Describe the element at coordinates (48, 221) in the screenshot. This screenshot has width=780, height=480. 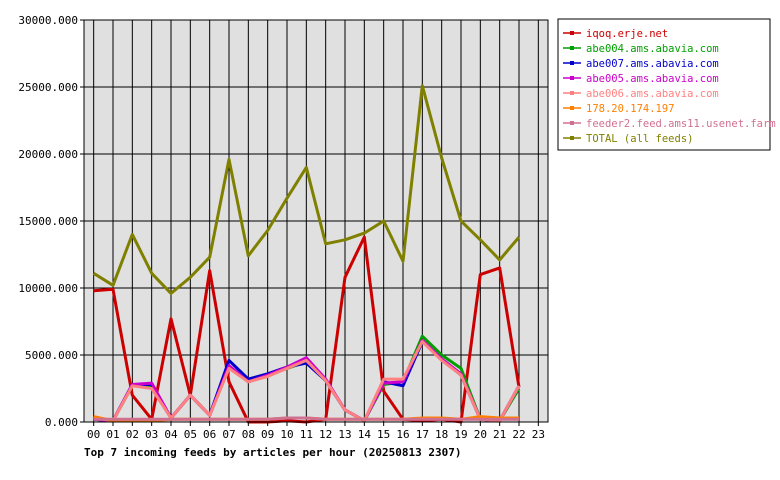
I see `y-tick-label: 15000.000` at that location.